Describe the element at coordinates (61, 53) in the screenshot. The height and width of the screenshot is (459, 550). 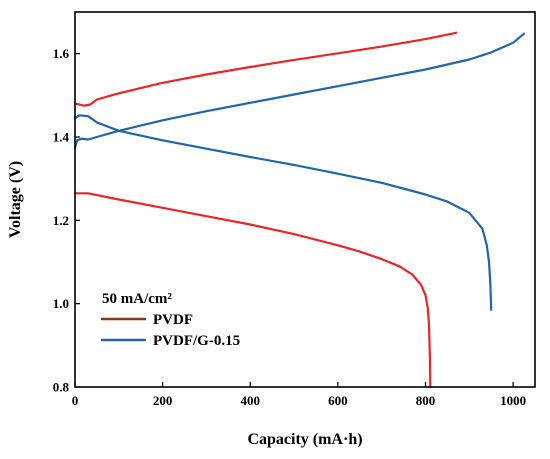
I see `y-tick-label: 1.6` at that location.